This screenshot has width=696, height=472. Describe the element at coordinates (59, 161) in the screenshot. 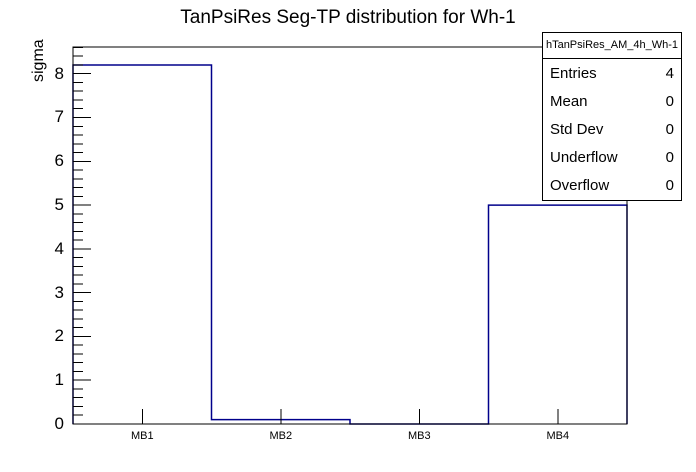

I see `y-tick-label: 6` at that location.